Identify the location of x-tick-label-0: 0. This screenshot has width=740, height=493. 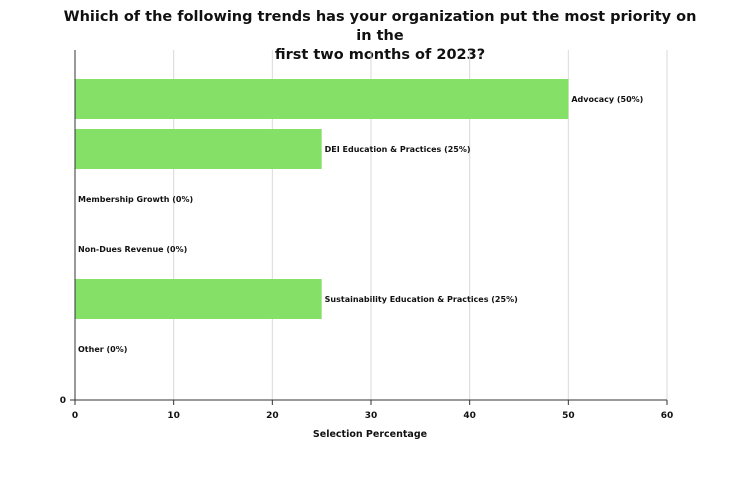
(75, 416).